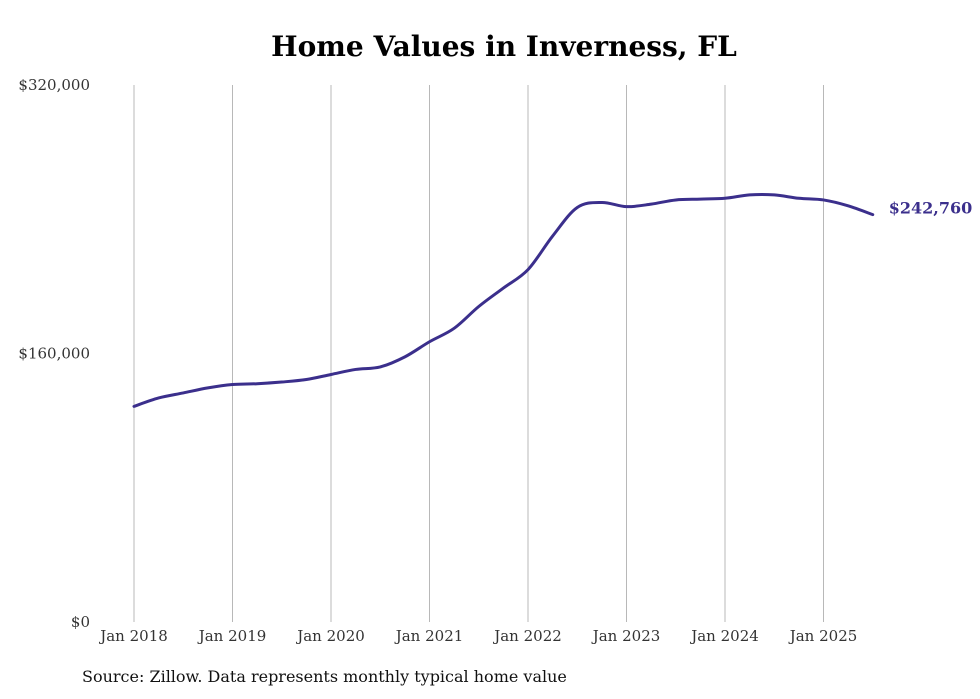 Image resolution: width=980 pixels, height=699 pixels. Describe the element at coordinates (504, 46) in the screenshot. I see `chart-title: Home Values in Inverness, FL` at that location.